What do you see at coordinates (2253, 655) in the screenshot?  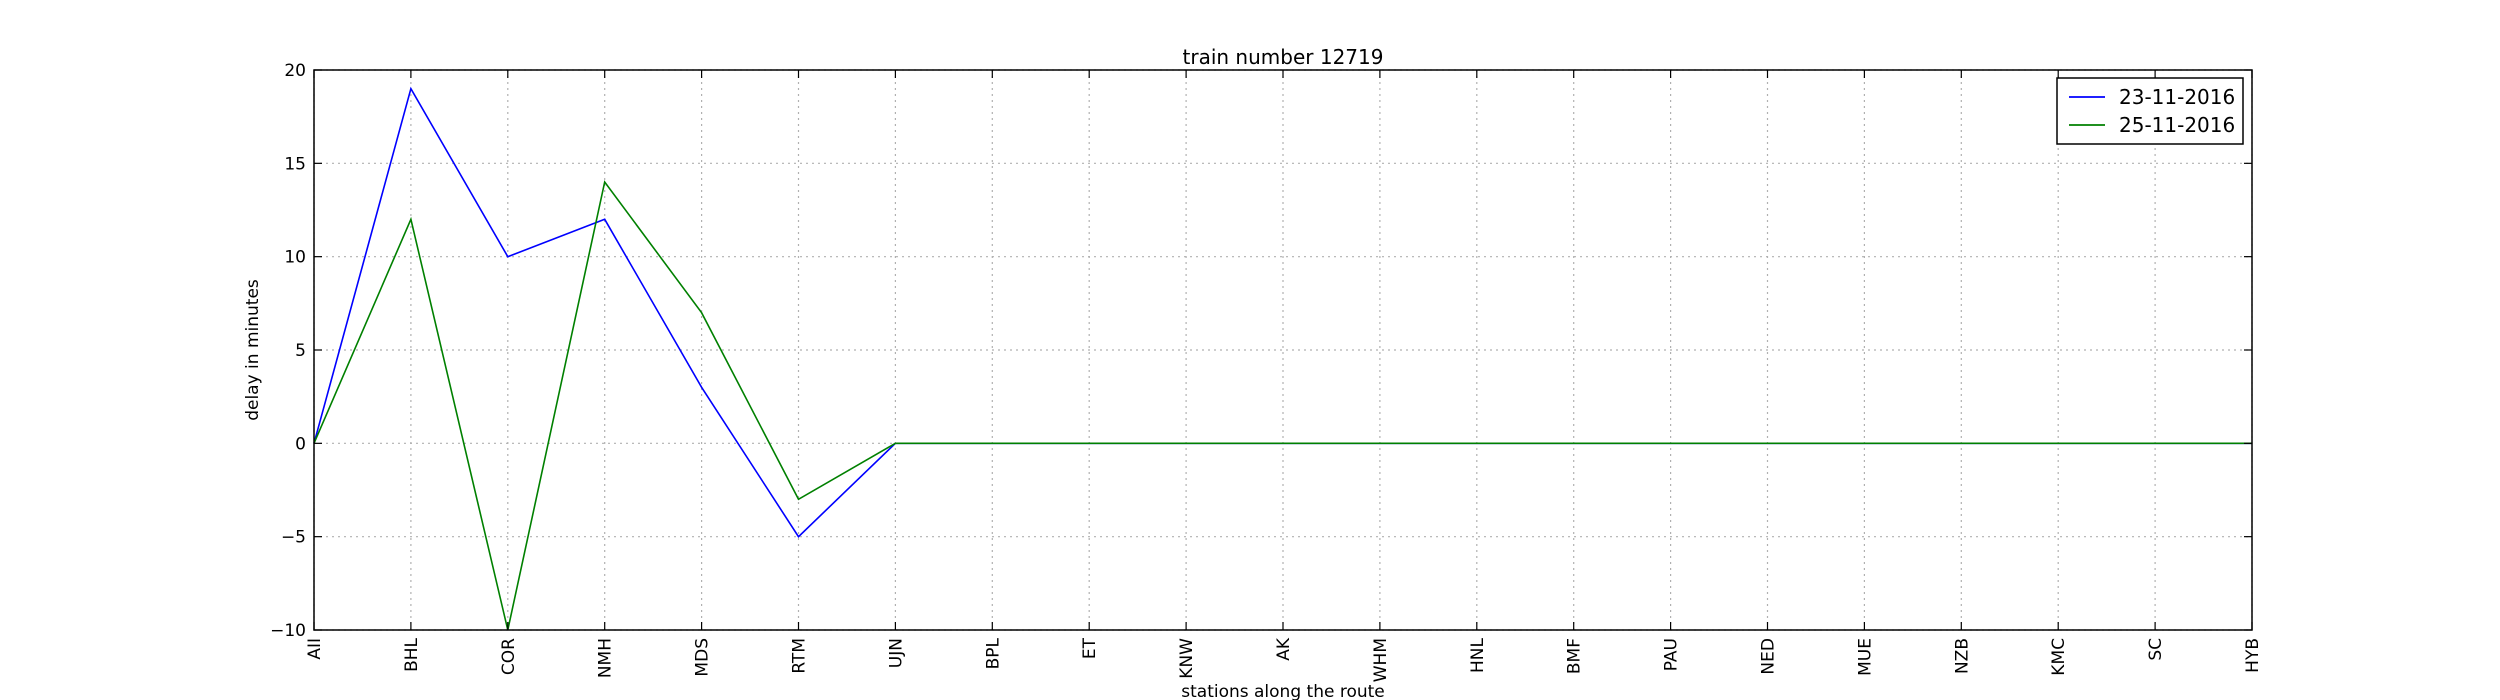 I see `x-tick-label: HYB` at bounding box center [2253, 655].